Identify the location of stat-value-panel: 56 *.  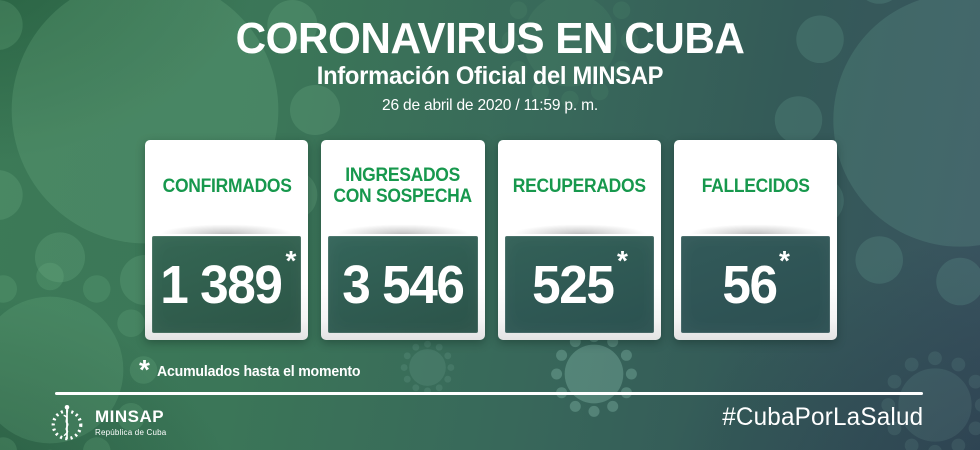
(755, 284).